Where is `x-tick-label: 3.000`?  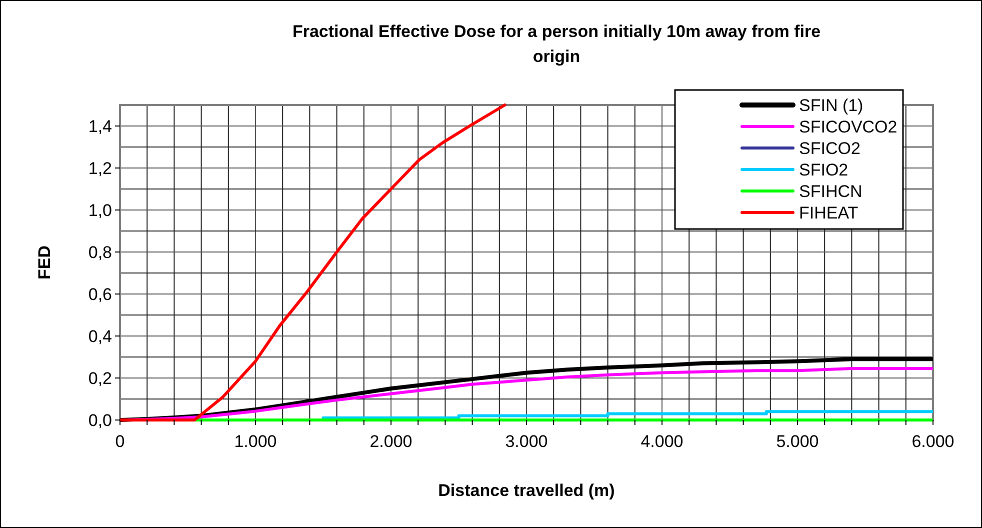
x-tick-label: 3.000 is located at coordinates (526, 441).